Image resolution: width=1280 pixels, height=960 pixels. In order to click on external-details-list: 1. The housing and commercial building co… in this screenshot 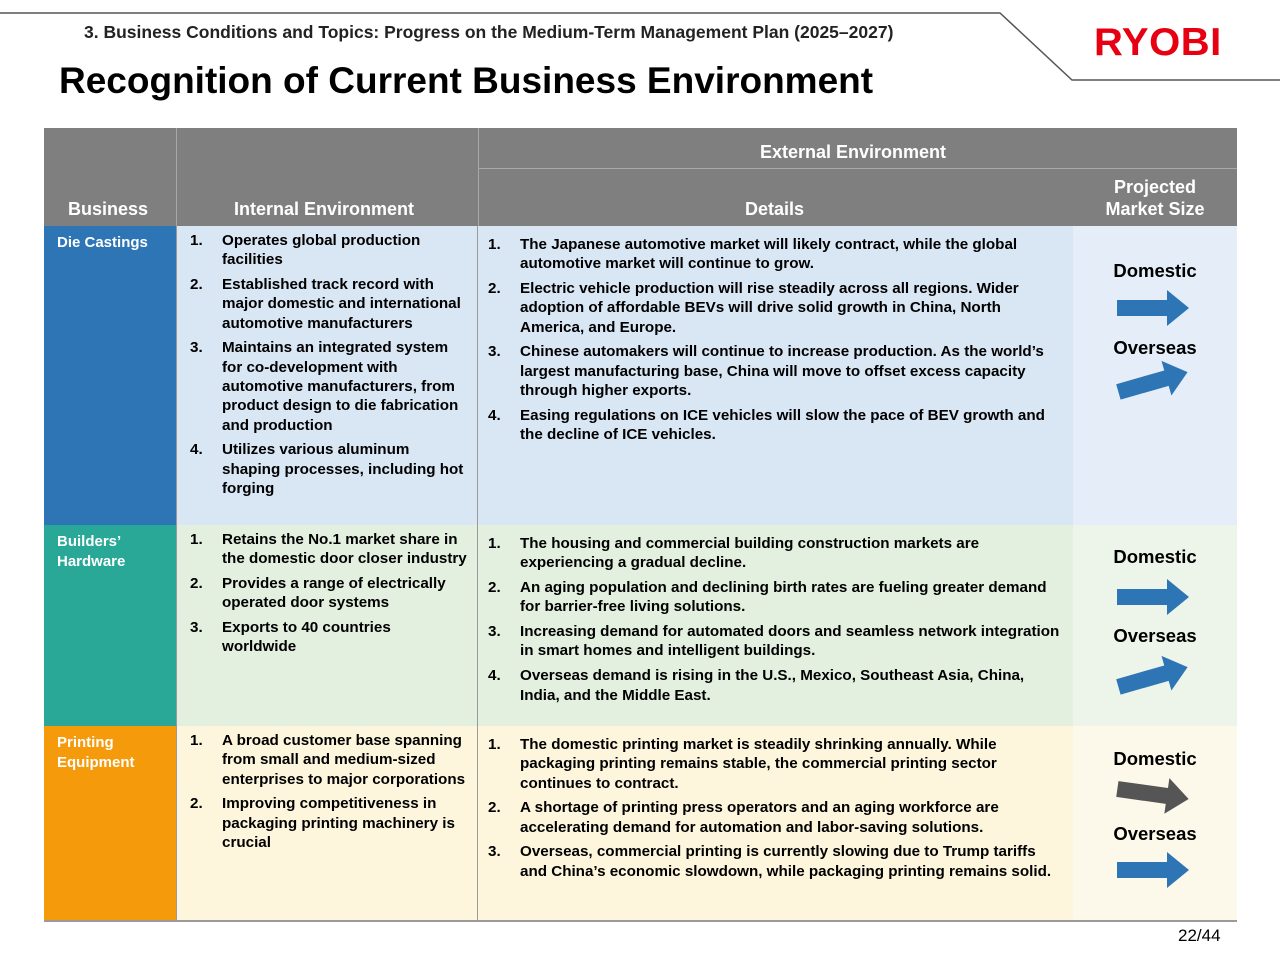, I will do `click(775, 615)`.